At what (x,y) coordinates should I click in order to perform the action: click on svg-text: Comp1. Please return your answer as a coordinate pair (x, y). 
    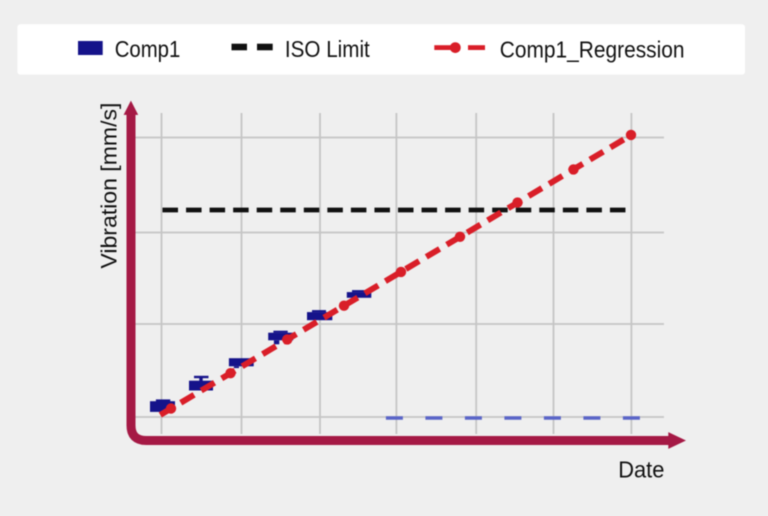
    Looking at the image, I should click on (148, 49).